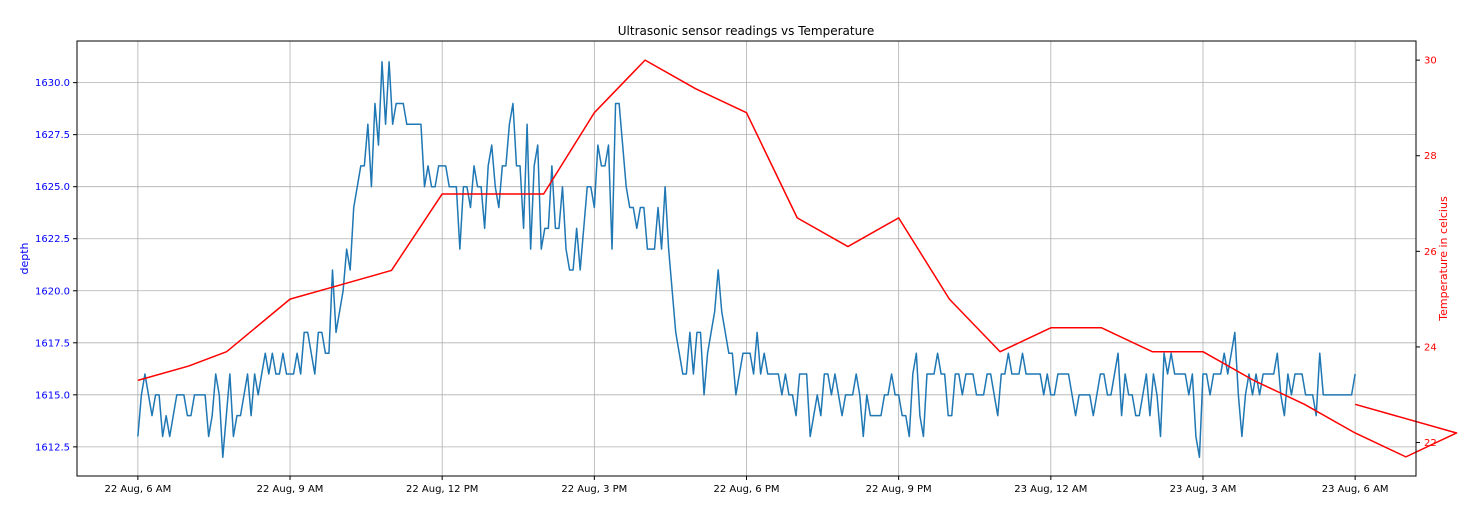 The width and height of the screenshot is (1475, 520). I want to click on right-tick-label: 22, so click(1430, 443).